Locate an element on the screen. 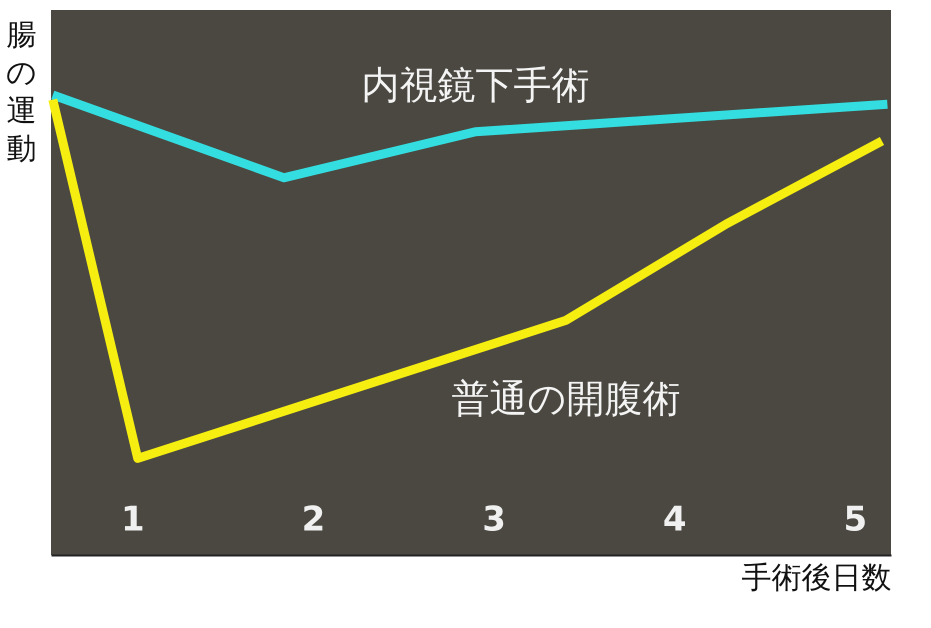 This screenshot has width=931, height=628. x-tick-label: 2 is located at coordinates (314, 520).